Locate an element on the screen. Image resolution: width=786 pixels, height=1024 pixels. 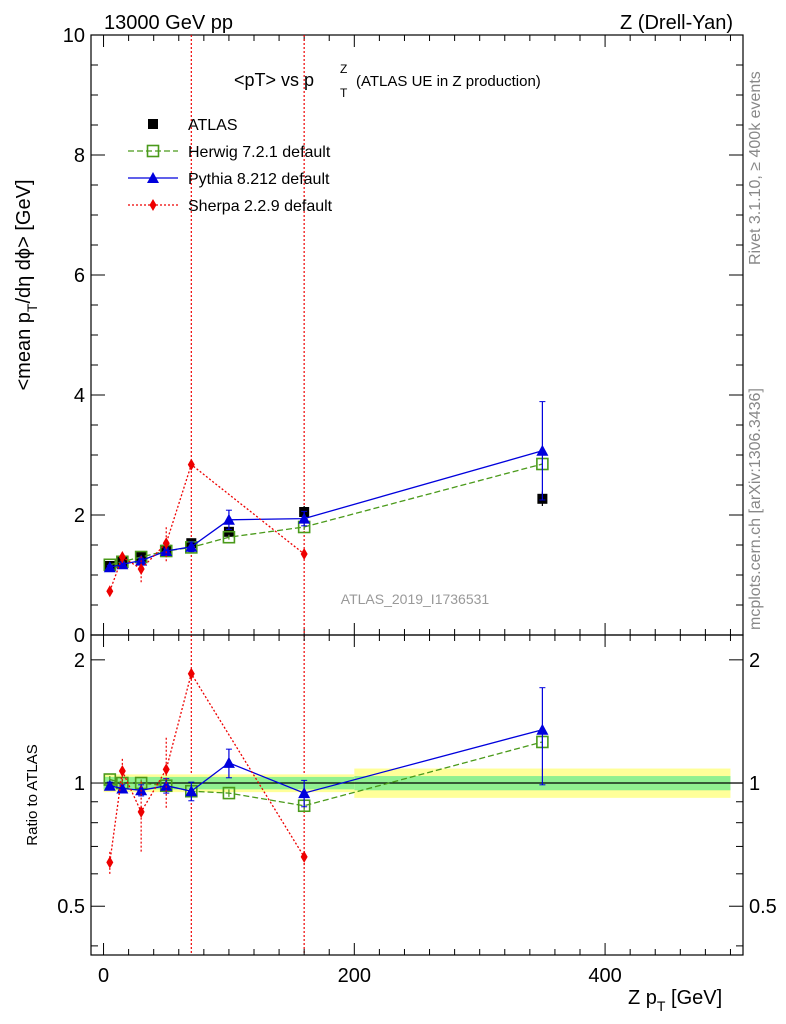
svg-text: Z pT [GeV] is located at coordinates (675, 1000).